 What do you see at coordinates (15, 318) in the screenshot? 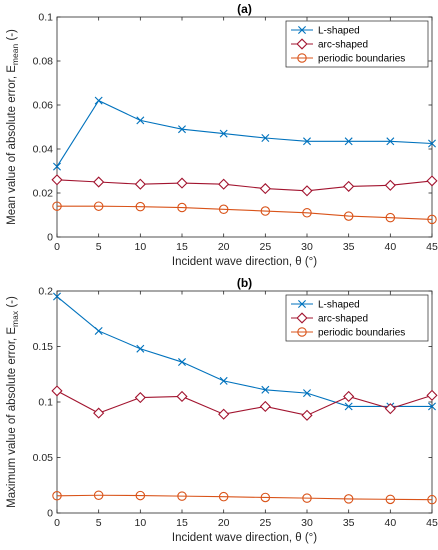
I see `y-axis-label-subscript: max` at bounding box center [15, 318].